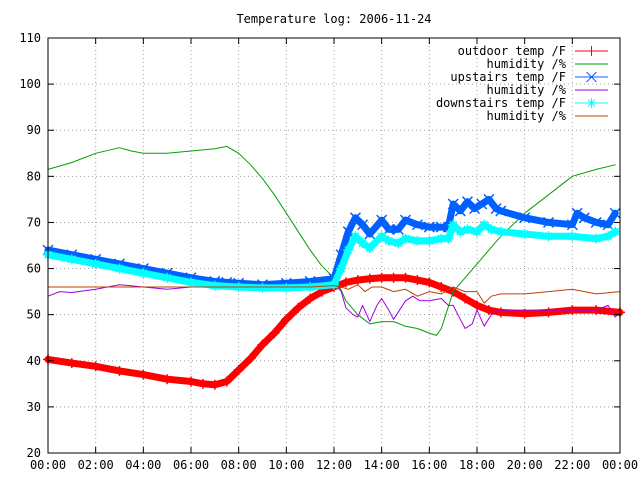  I want to click on chart-title: Temperature log: 2006-11-24, so click(333, 19).